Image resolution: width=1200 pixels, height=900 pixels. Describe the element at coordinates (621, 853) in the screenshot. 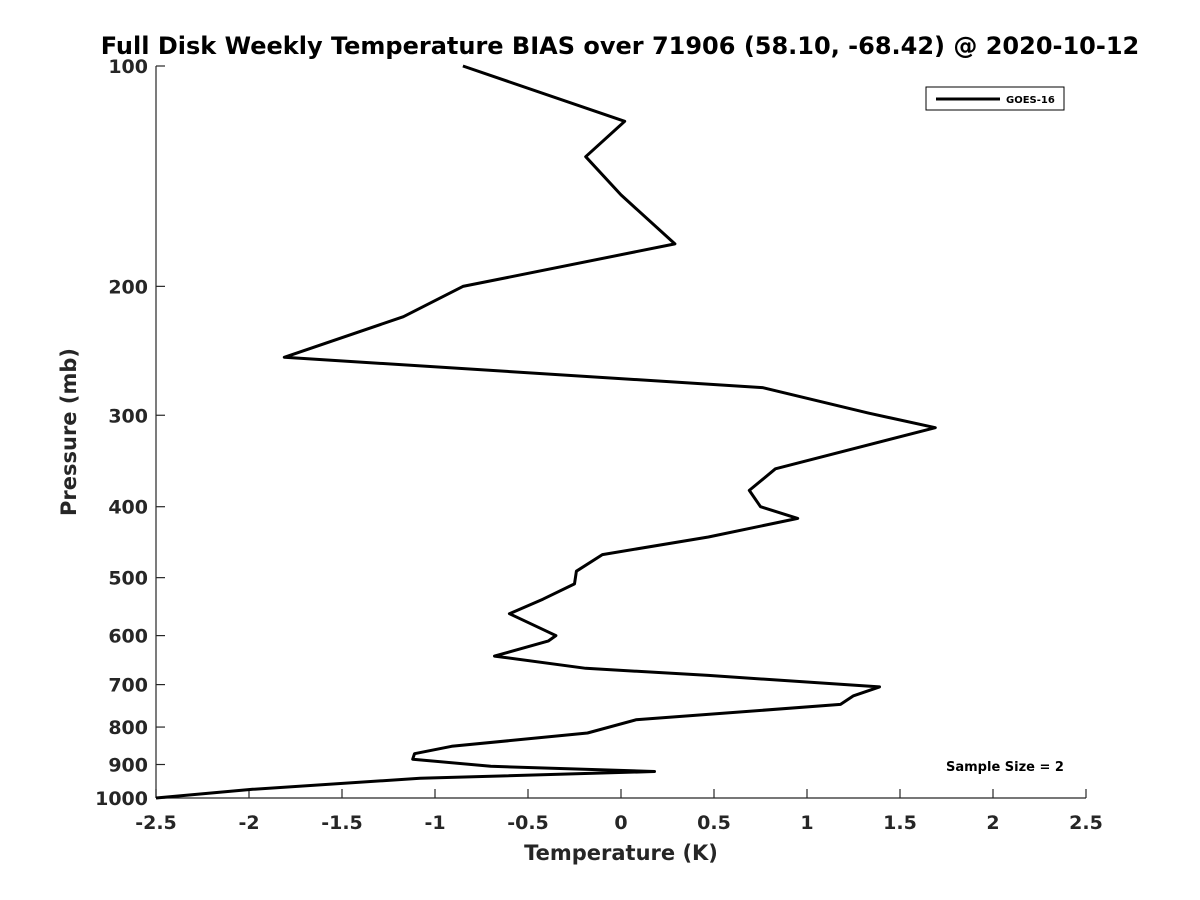

I see `x-axis-label: Temperature (K)` at that location.